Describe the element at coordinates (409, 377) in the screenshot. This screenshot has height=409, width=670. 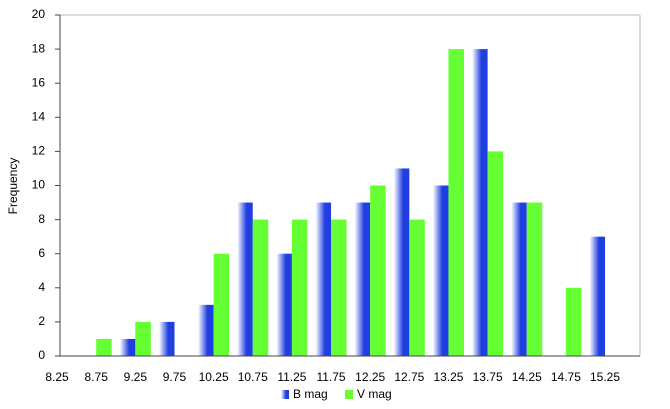
I see `x-tick-label: 12.75` at that location.